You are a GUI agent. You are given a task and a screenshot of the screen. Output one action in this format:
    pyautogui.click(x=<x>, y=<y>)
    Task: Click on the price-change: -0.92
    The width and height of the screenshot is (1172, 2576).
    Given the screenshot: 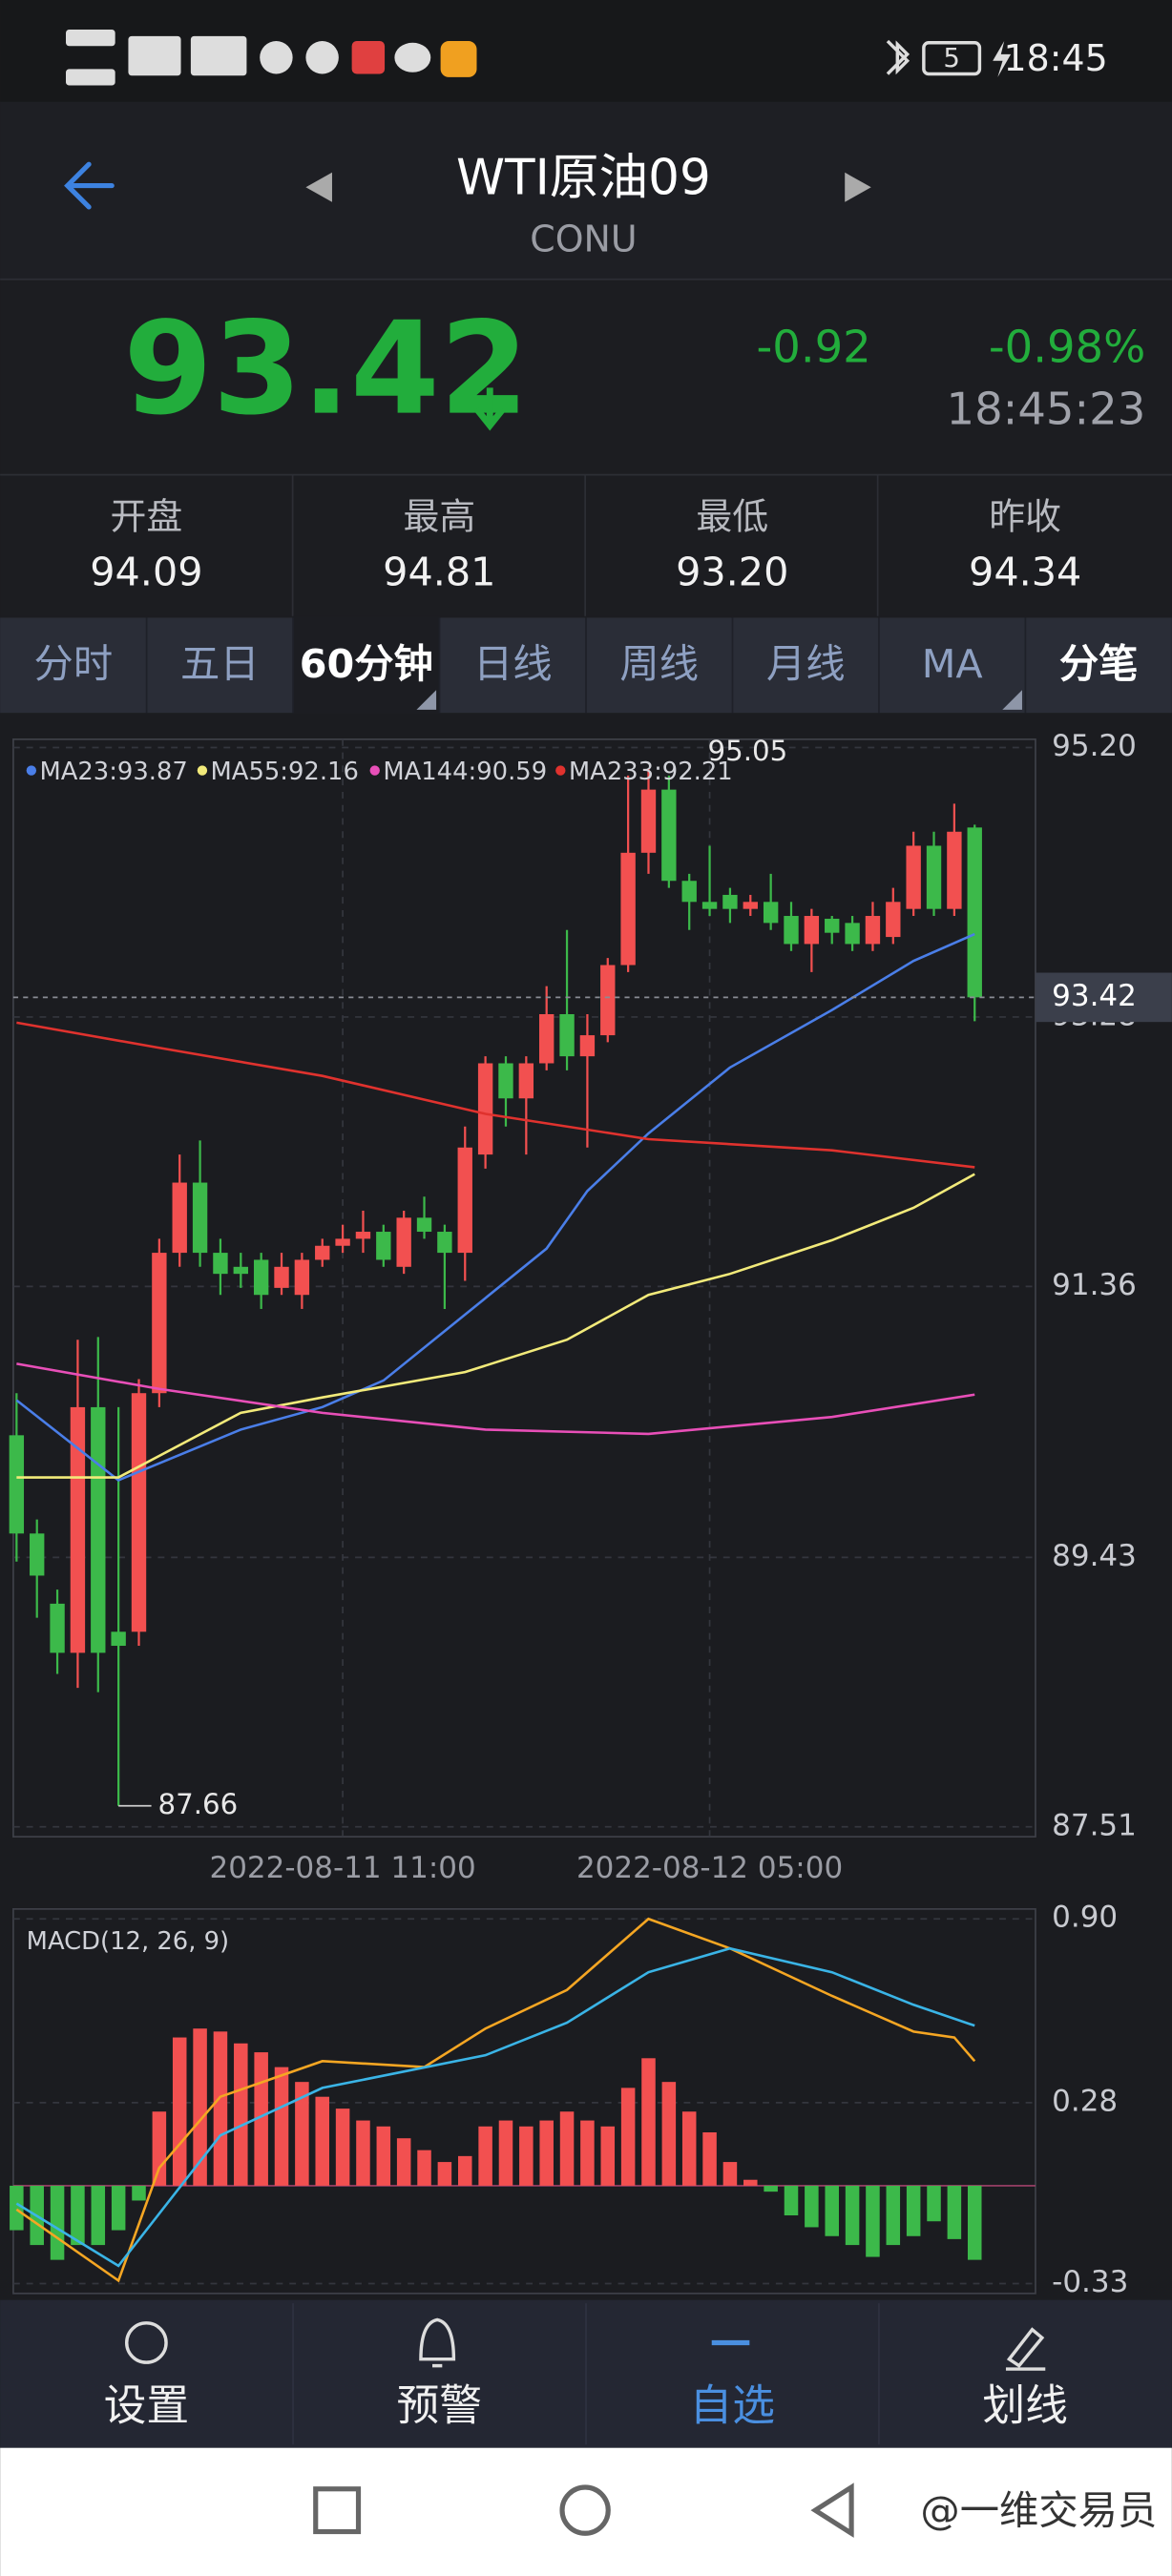 What is the action you would take?
    pyautogui.click(x=813, y=346)
    